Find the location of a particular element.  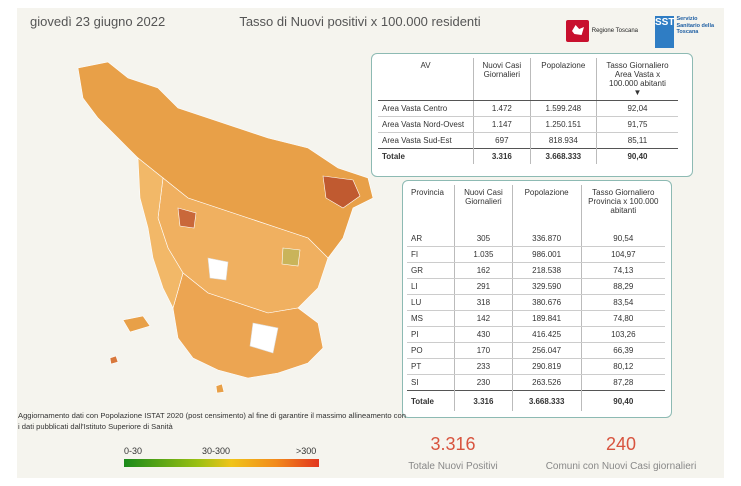

table-row: AR 305 336.870 90,54 is located at coordinates (536, 239).